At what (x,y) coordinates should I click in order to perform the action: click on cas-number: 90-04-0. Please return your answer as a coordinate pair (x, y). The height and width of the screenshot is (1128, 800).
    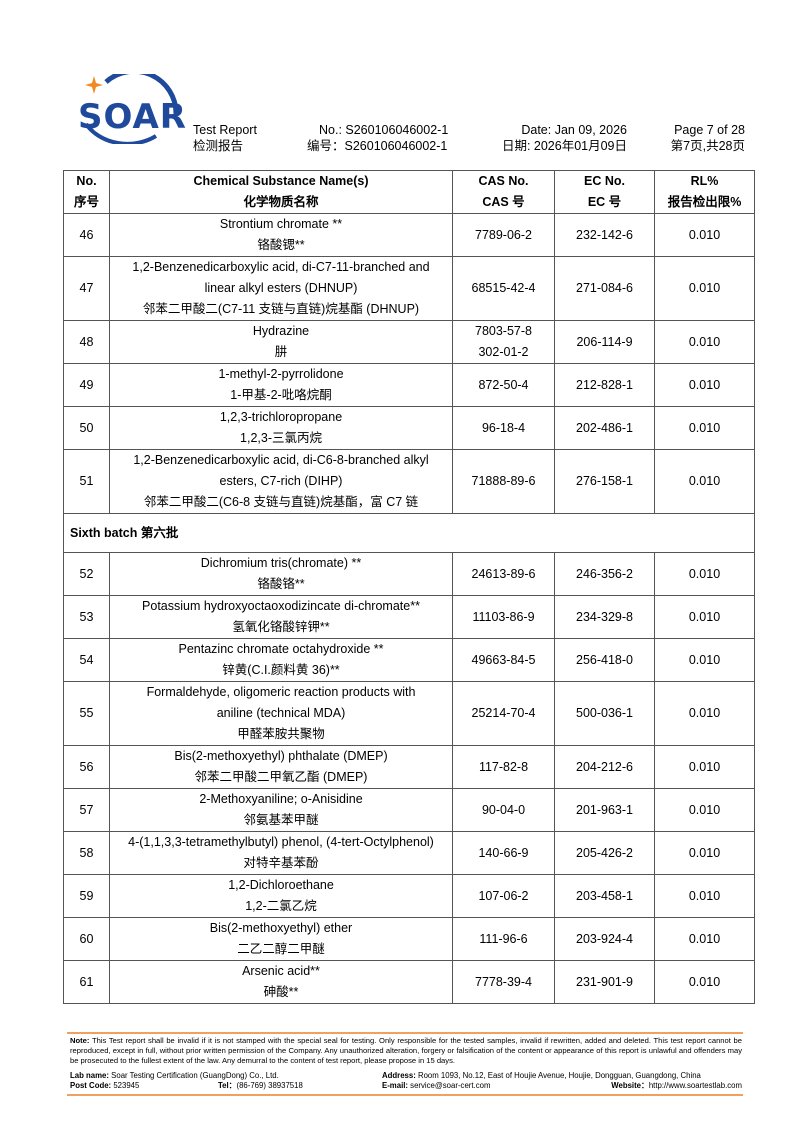
    Looking at the image, I should click on (503, 810).